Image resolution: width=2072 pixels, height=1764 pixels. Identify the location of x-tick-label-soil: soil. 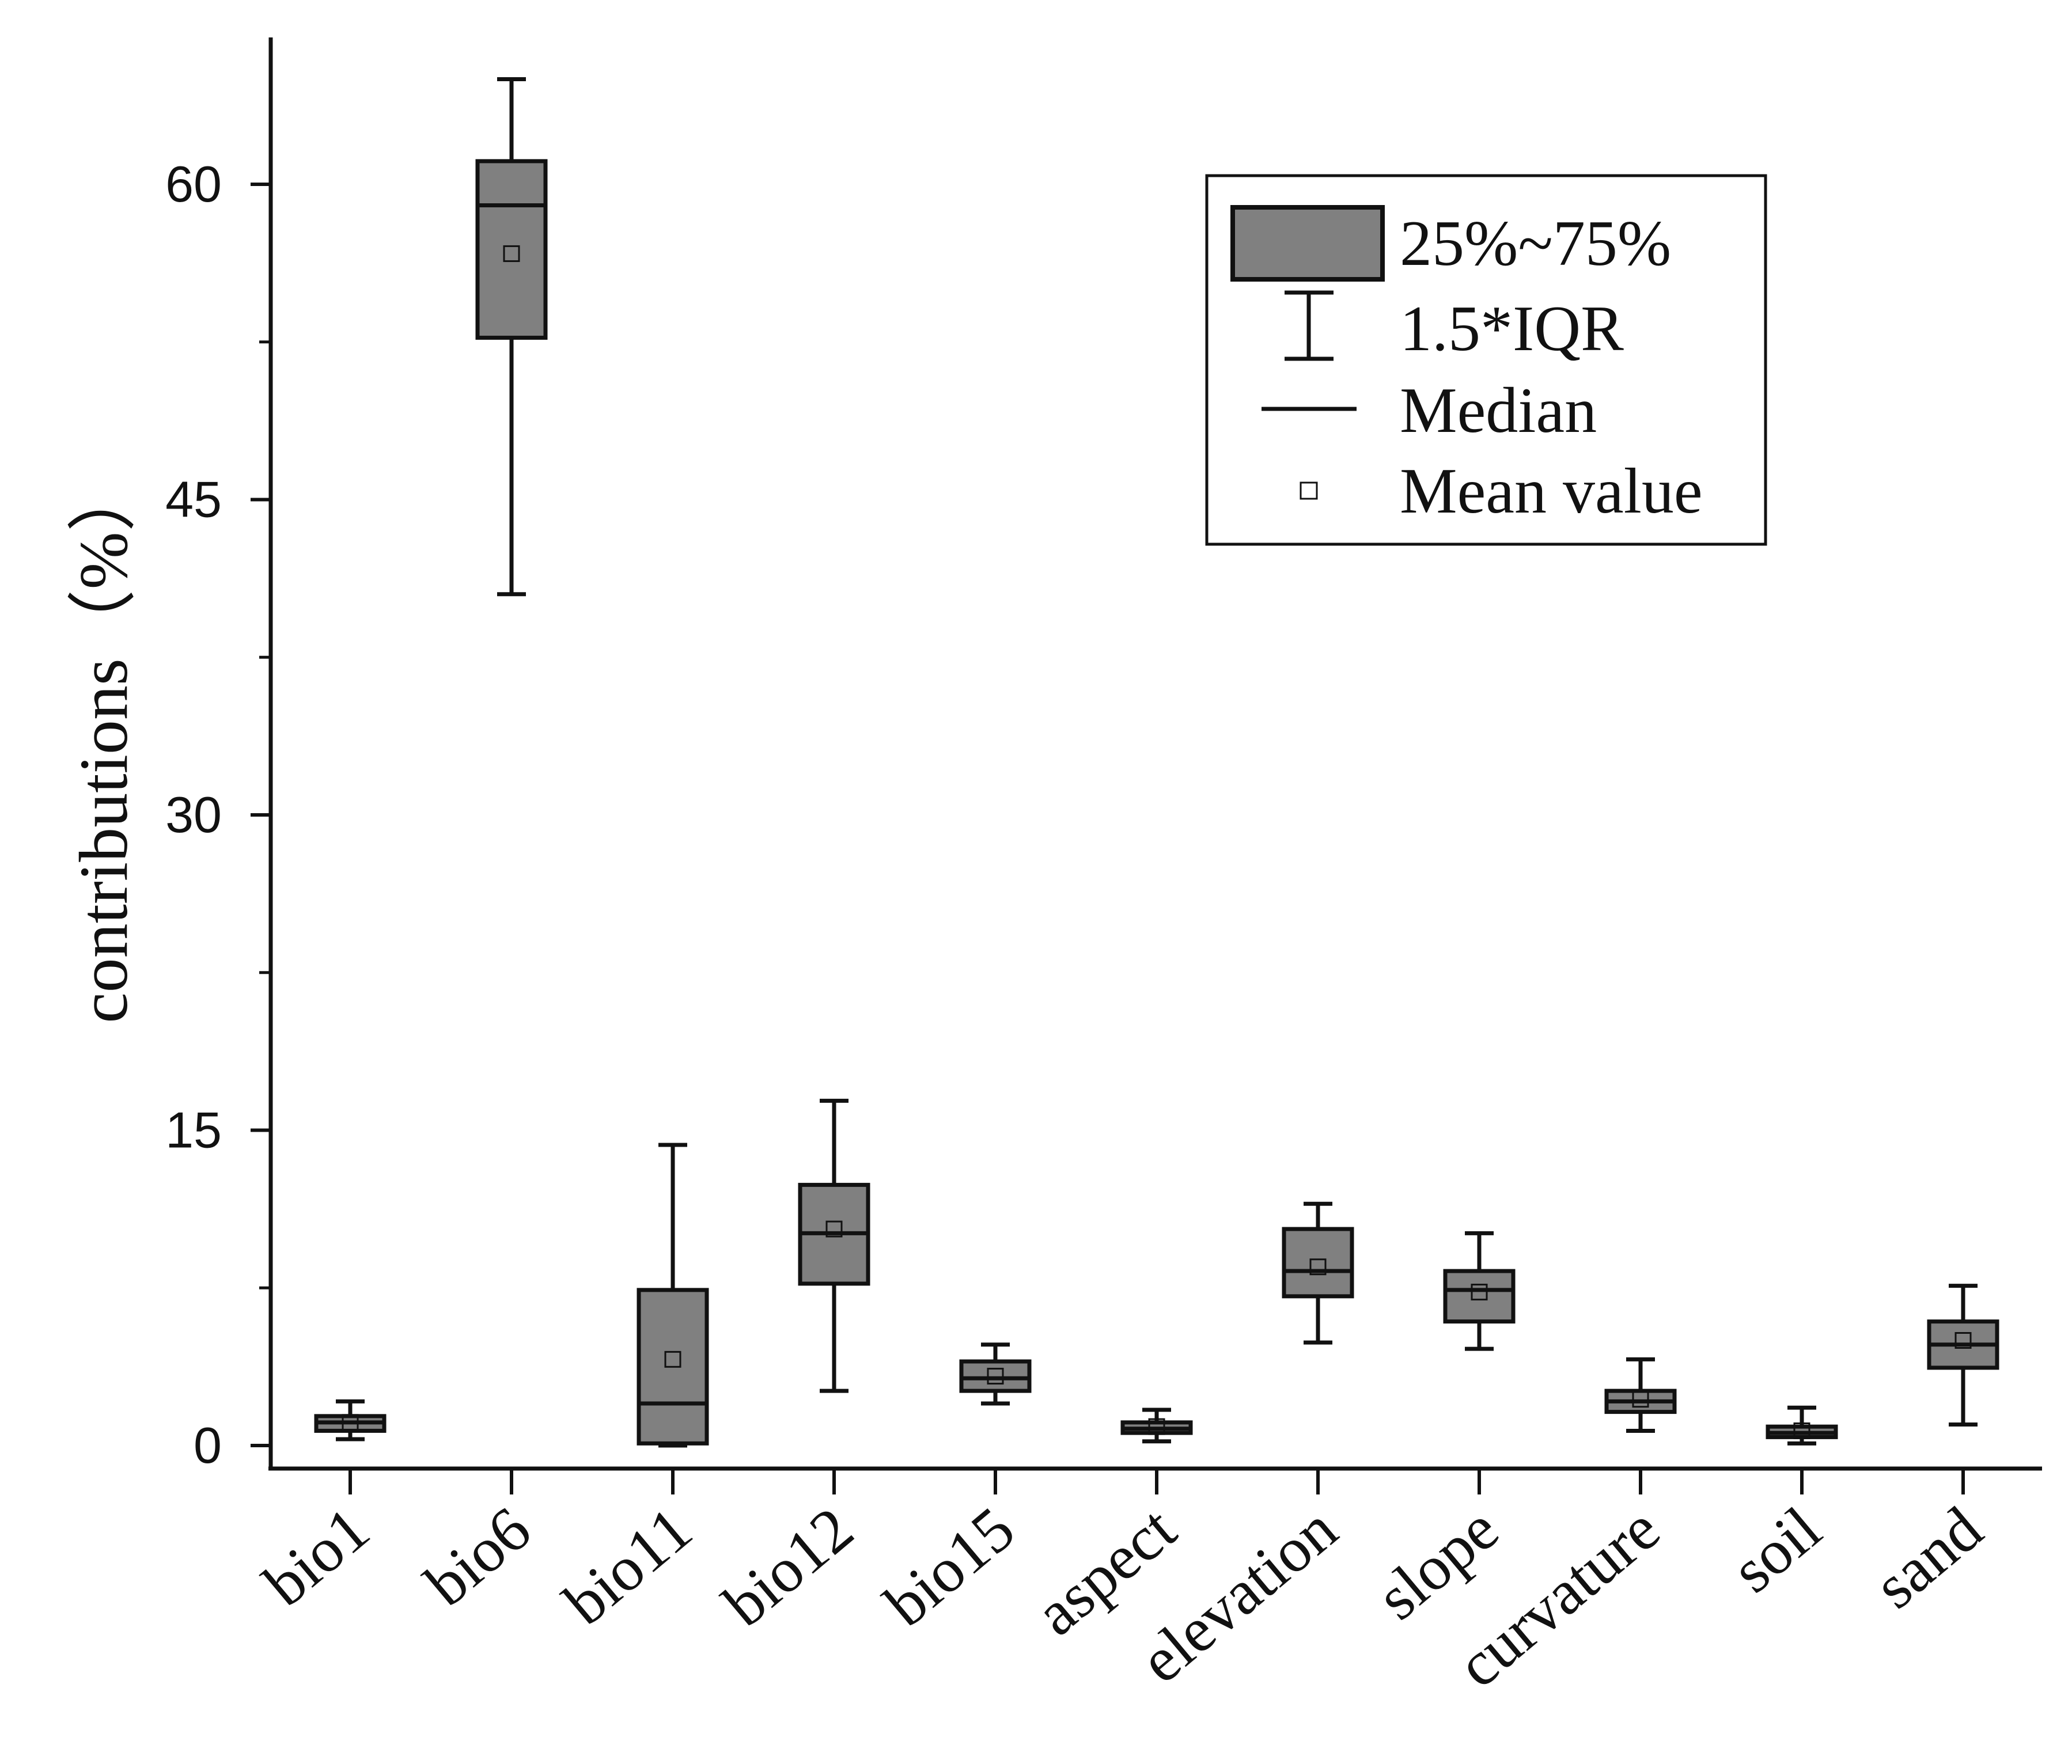
(1776, 1550).